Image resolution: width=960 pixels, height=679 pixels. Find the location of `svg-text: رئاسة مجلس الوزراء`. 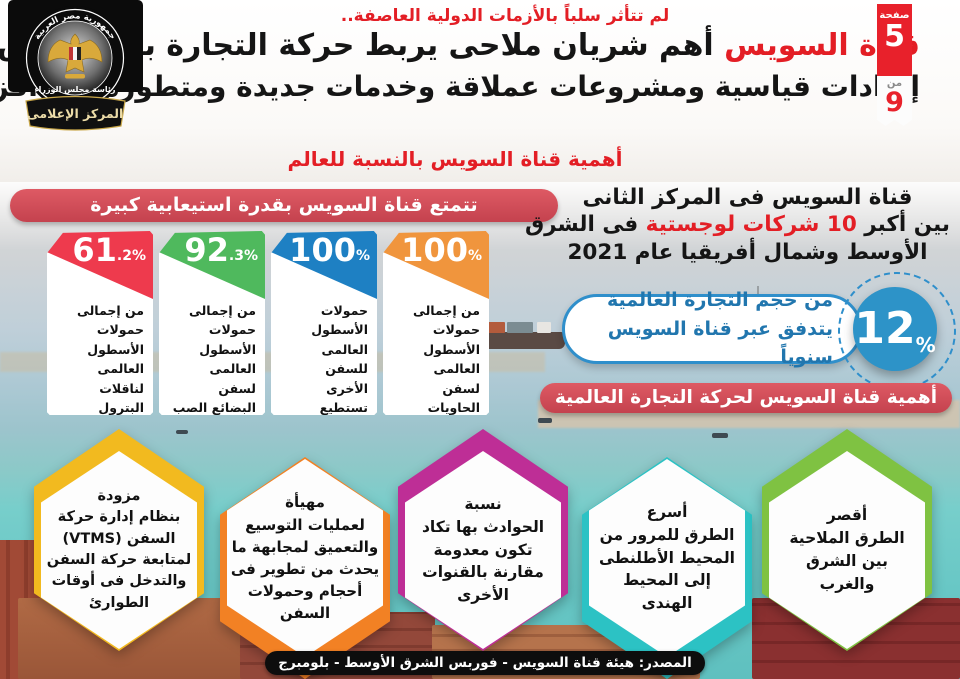

svg-text: رئاسة مجلس الوزراء is located at coordinates (75, 90).